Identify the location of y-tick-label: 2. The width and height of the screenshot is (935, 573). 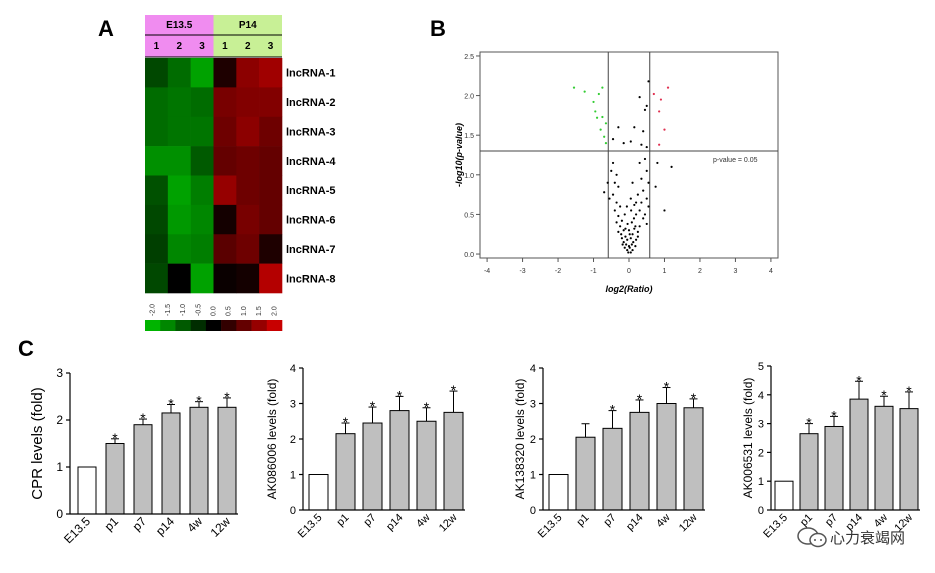
(761, 453).